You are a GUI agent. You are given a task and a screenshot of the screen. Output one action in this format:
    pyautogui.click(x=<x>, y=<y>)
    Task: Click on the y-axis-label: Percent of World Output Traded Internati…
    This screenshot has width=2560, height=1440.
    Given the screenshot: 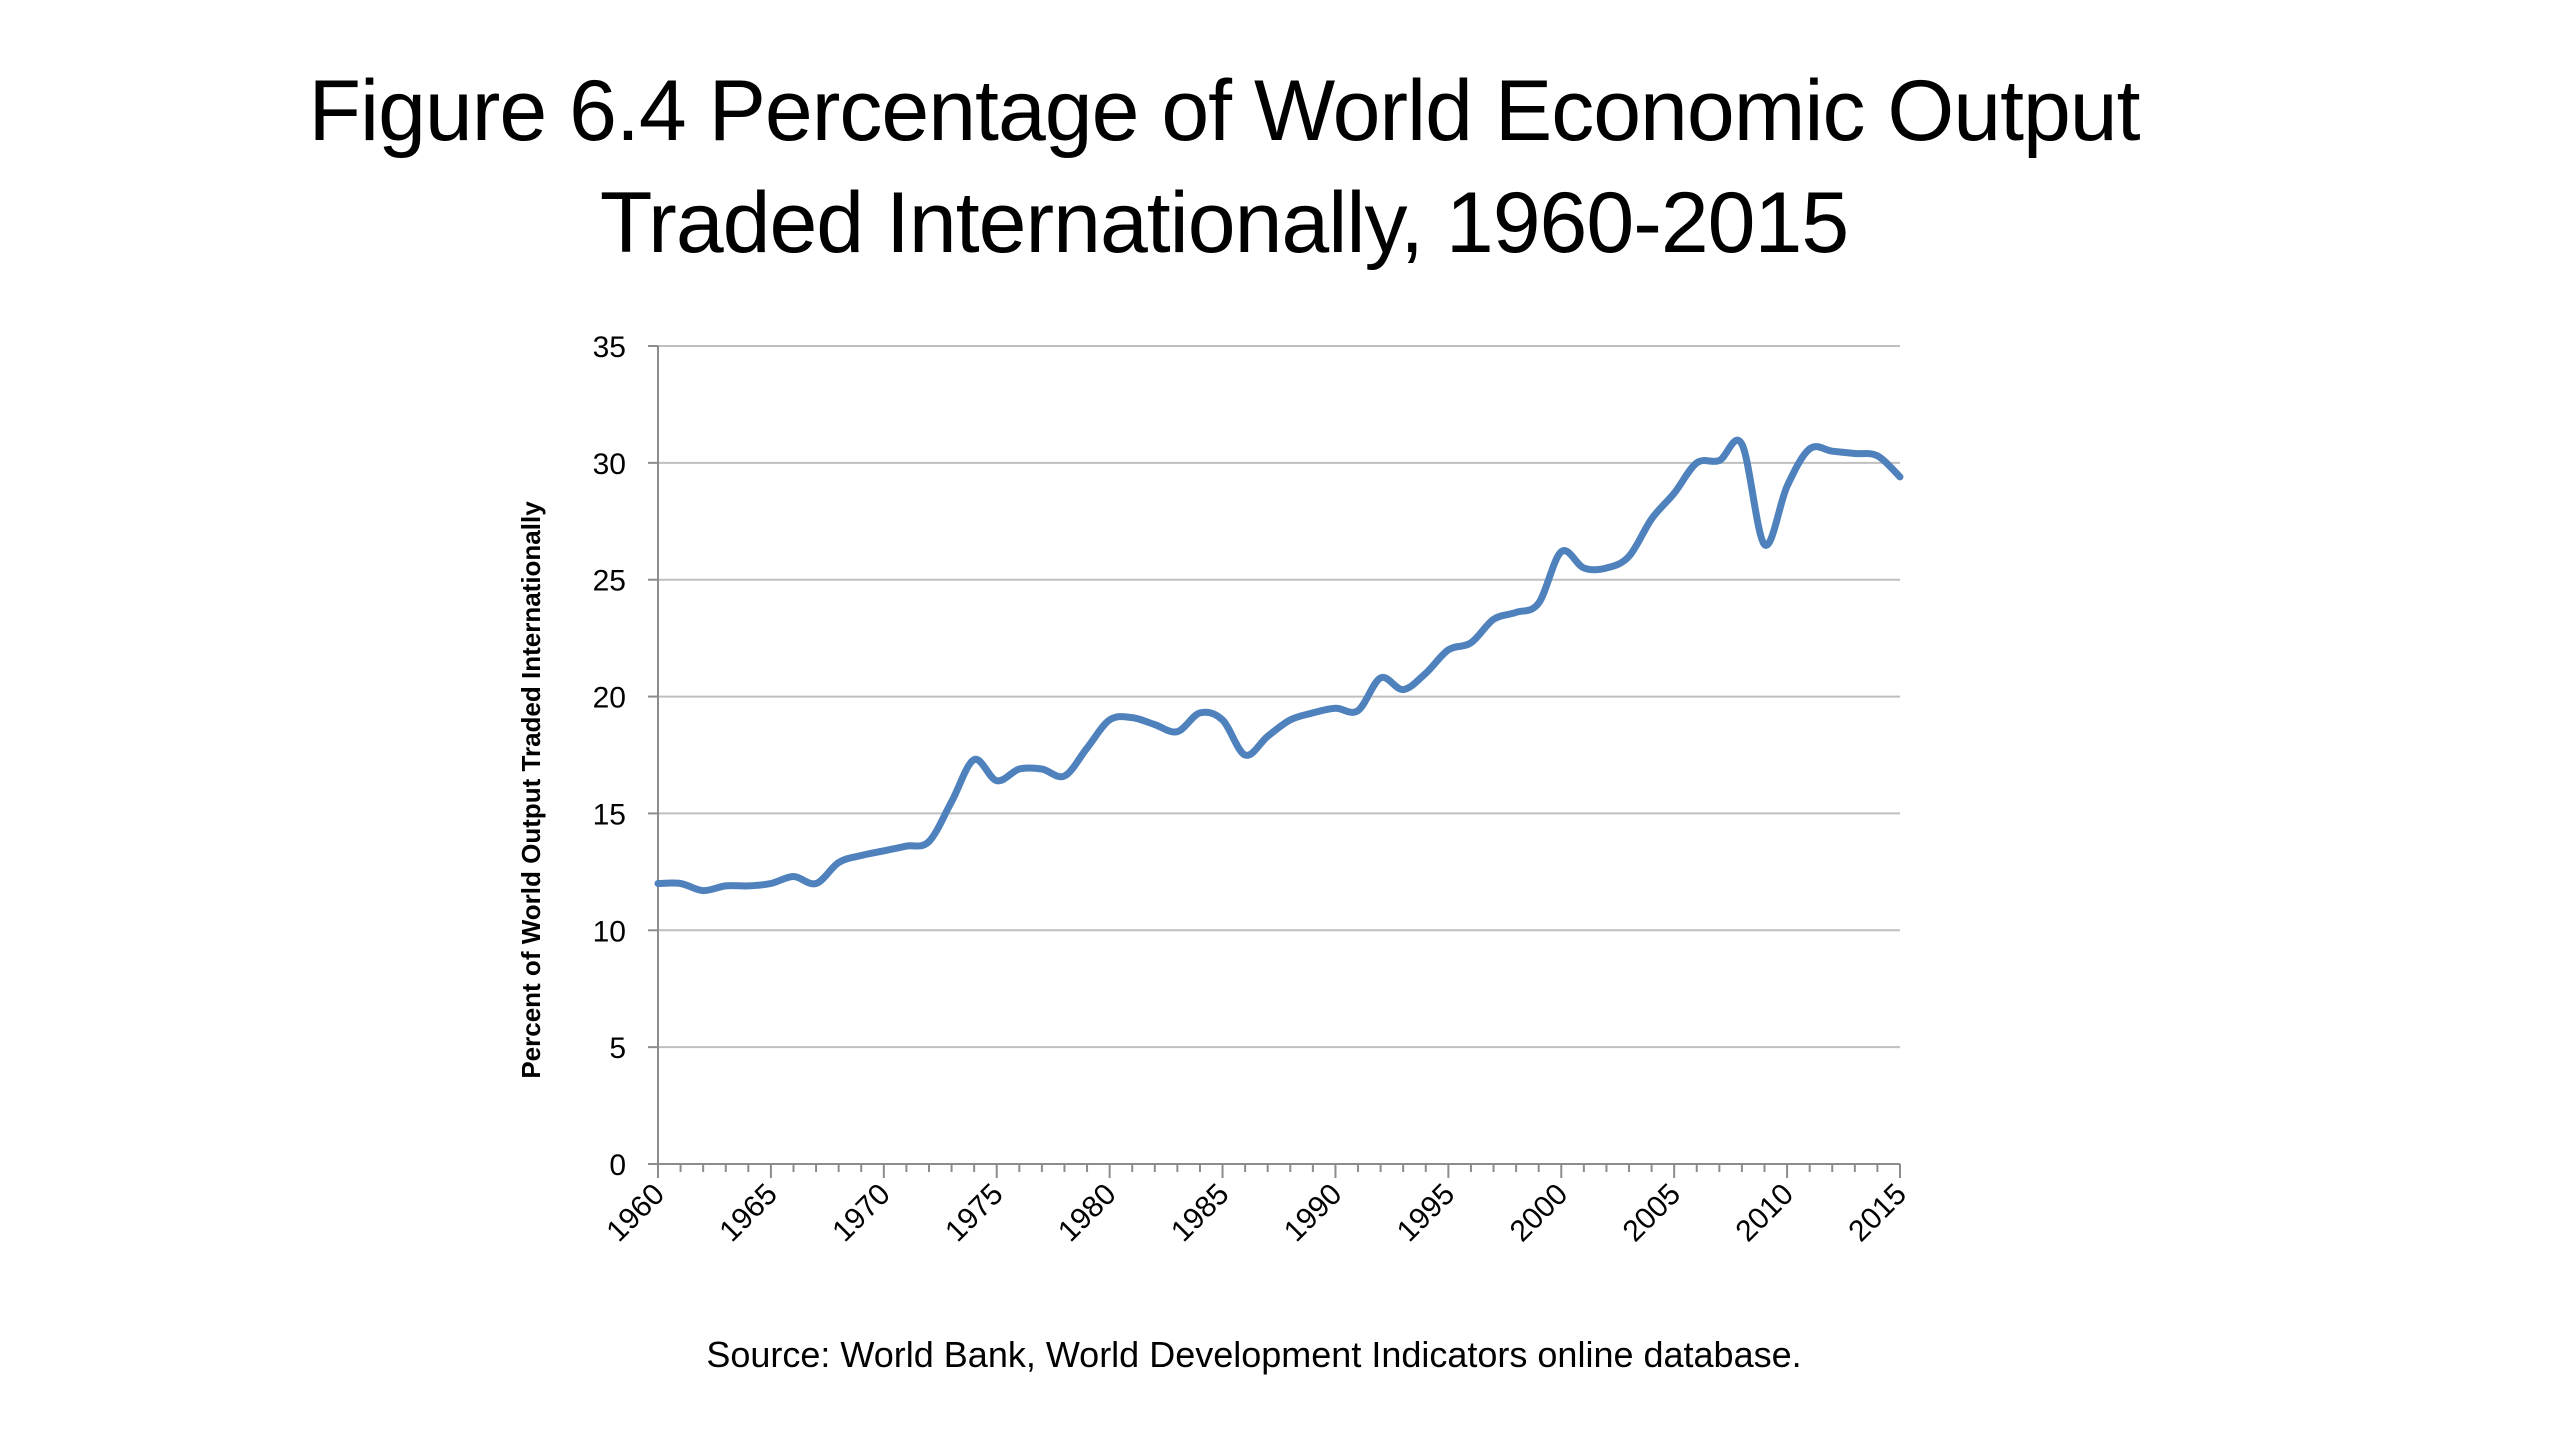 What is the action you would take?
    pyautogui.click(x=531, y=790)
    